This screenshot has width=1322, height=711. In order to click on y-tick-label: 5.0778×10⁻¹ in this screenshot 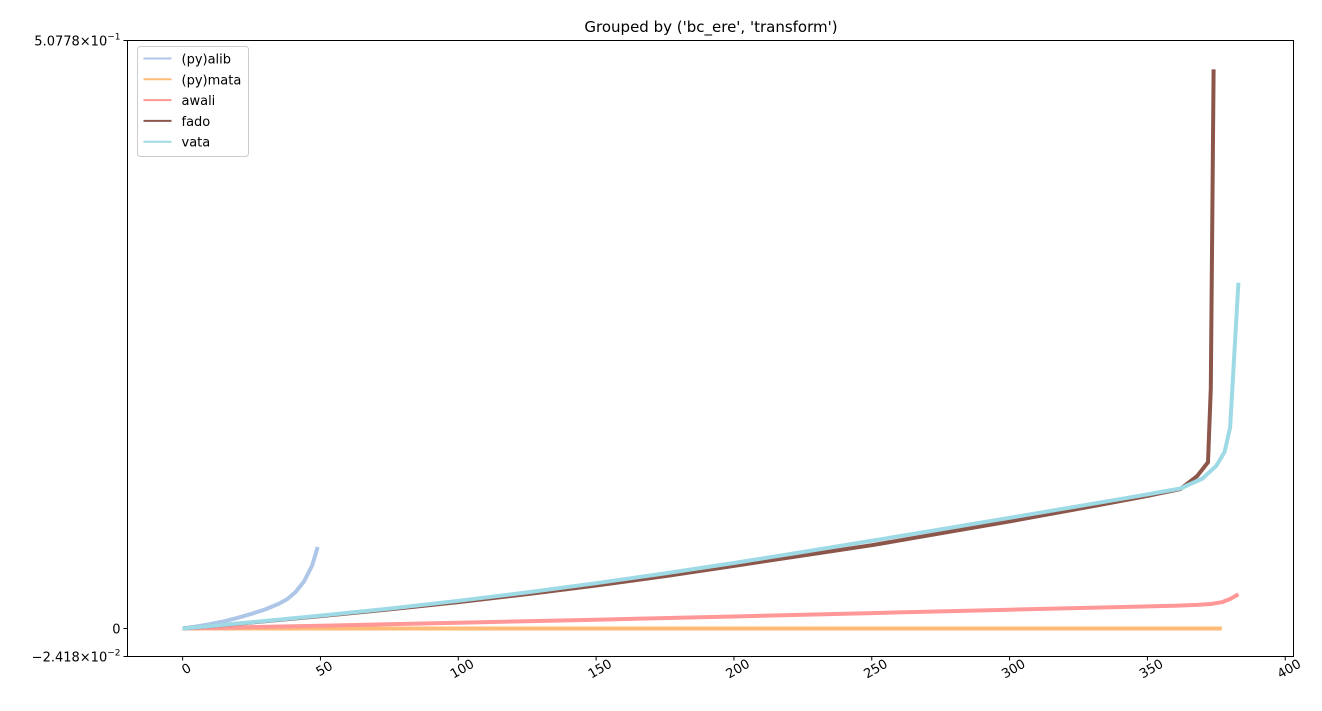, I will do `click(77, 41)`.